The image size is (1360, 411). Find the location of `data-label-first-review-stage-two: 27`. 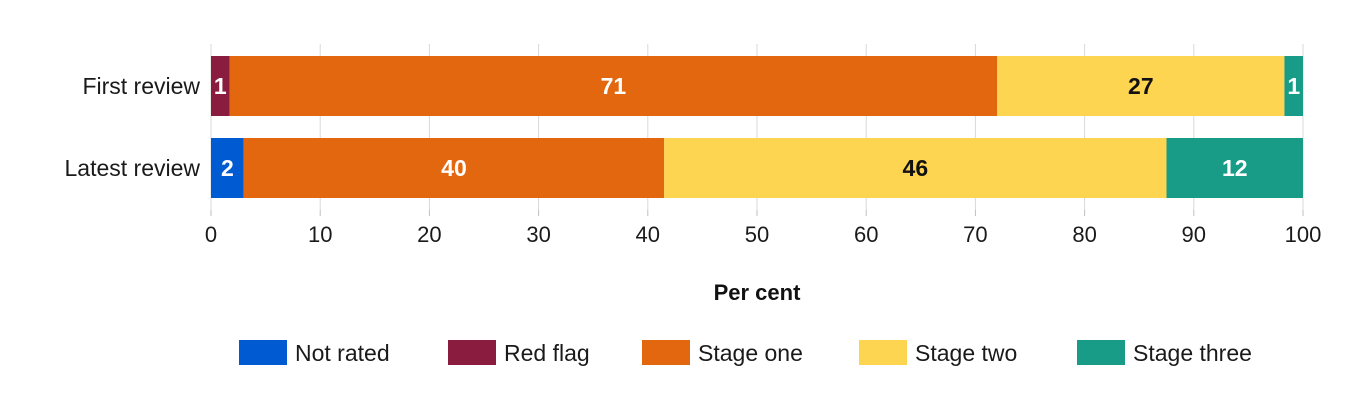

data-label-first-review-stage-two: 27 is located at coordinates (1141, 86).